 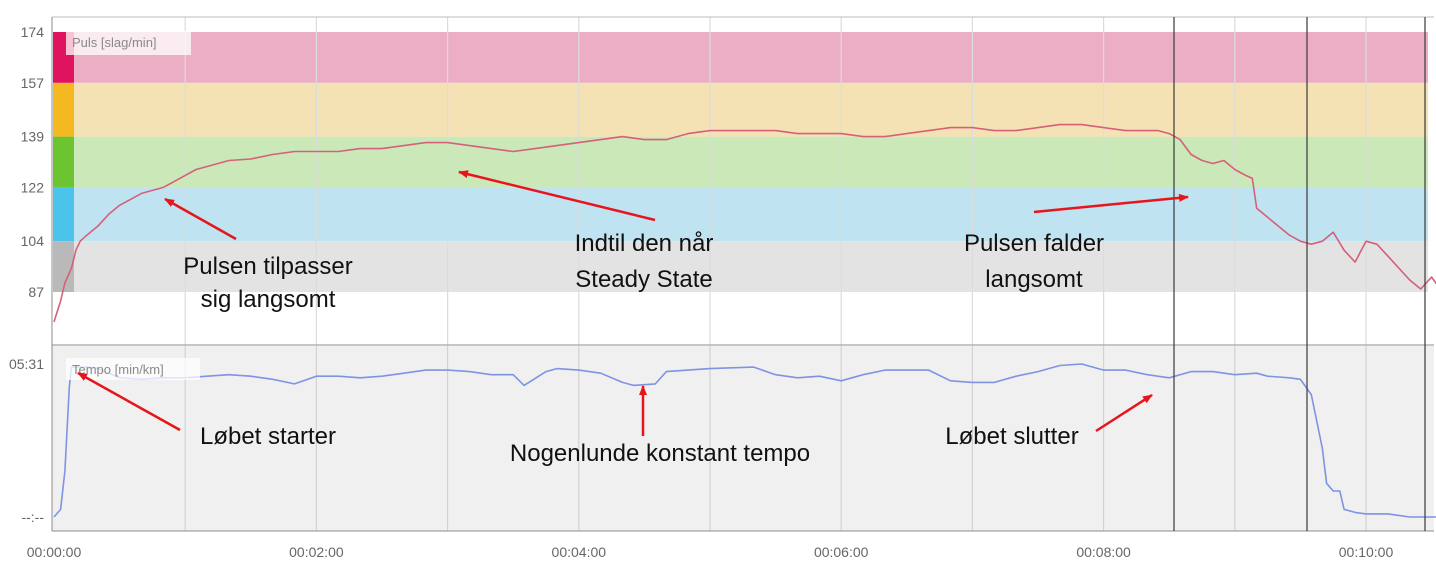 What do you see at coordinates (1103, 552) in the screenshot?
I see `x-tick-label: 00:08:00` at bounding box center [1103, 552].